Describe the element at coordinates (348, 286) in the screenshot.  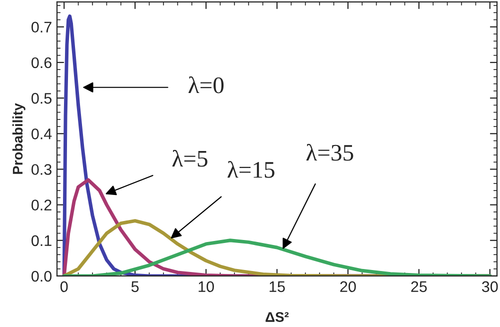
I see `x-tick-label: 20` at that location.